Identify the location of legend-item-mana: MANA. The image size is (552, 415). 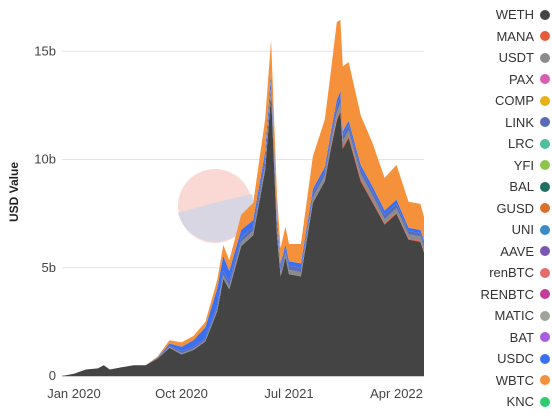
(510, 37).